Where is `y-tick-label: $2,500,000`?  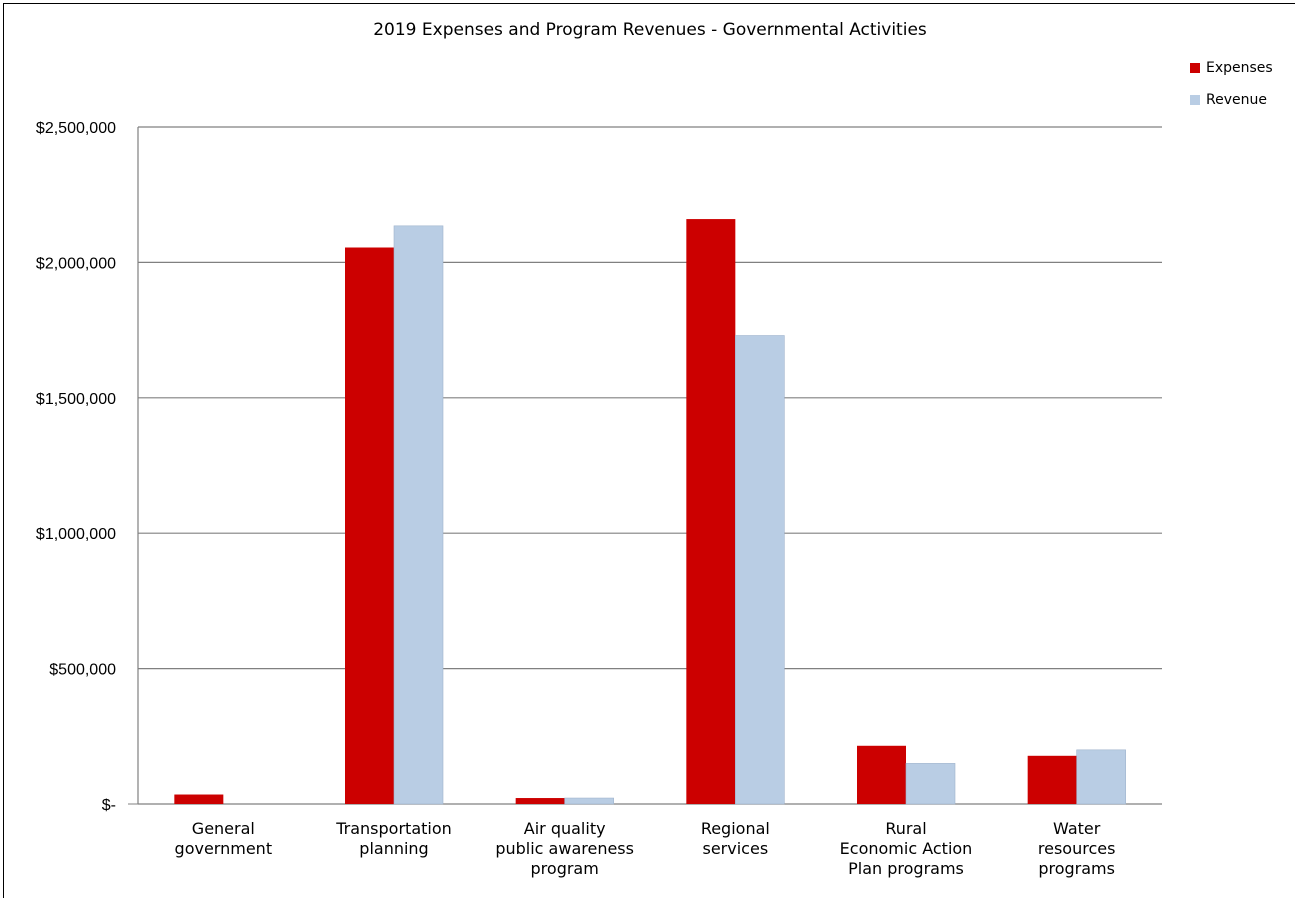
y-tick-label: $2,500,000 is located at coordinates (76, 128).